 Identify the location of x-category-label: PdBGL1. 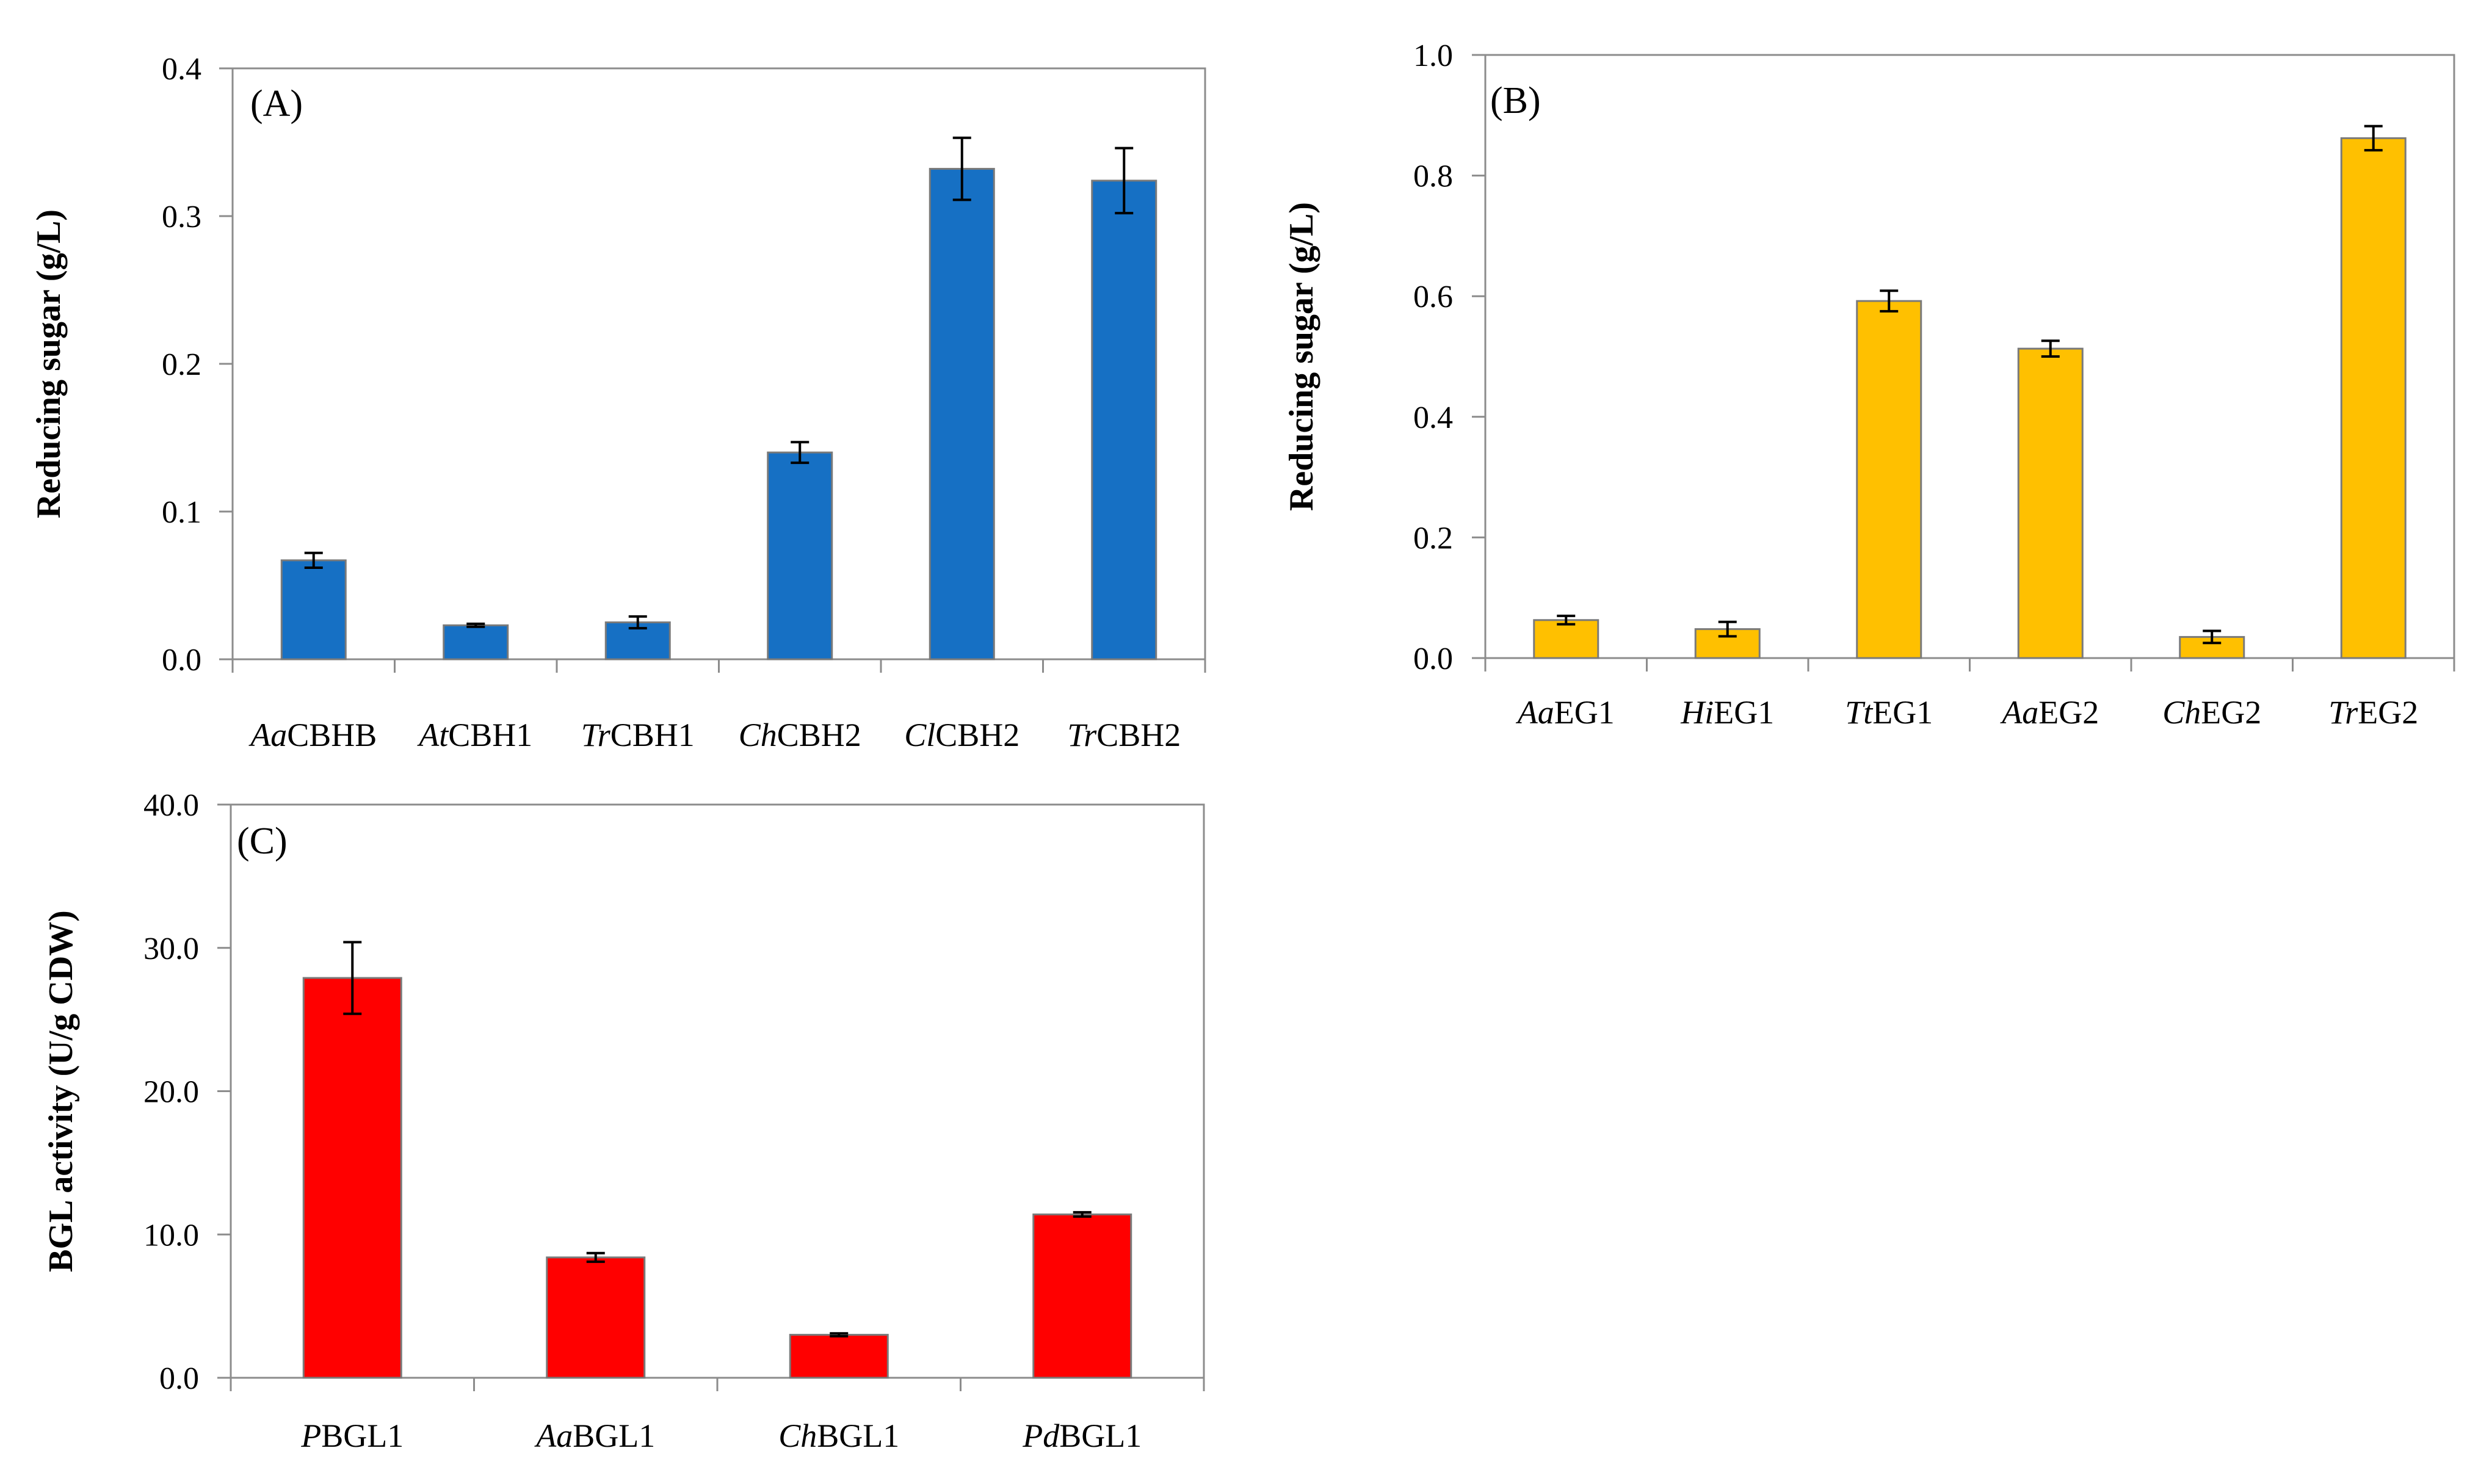
(1082, 1436).